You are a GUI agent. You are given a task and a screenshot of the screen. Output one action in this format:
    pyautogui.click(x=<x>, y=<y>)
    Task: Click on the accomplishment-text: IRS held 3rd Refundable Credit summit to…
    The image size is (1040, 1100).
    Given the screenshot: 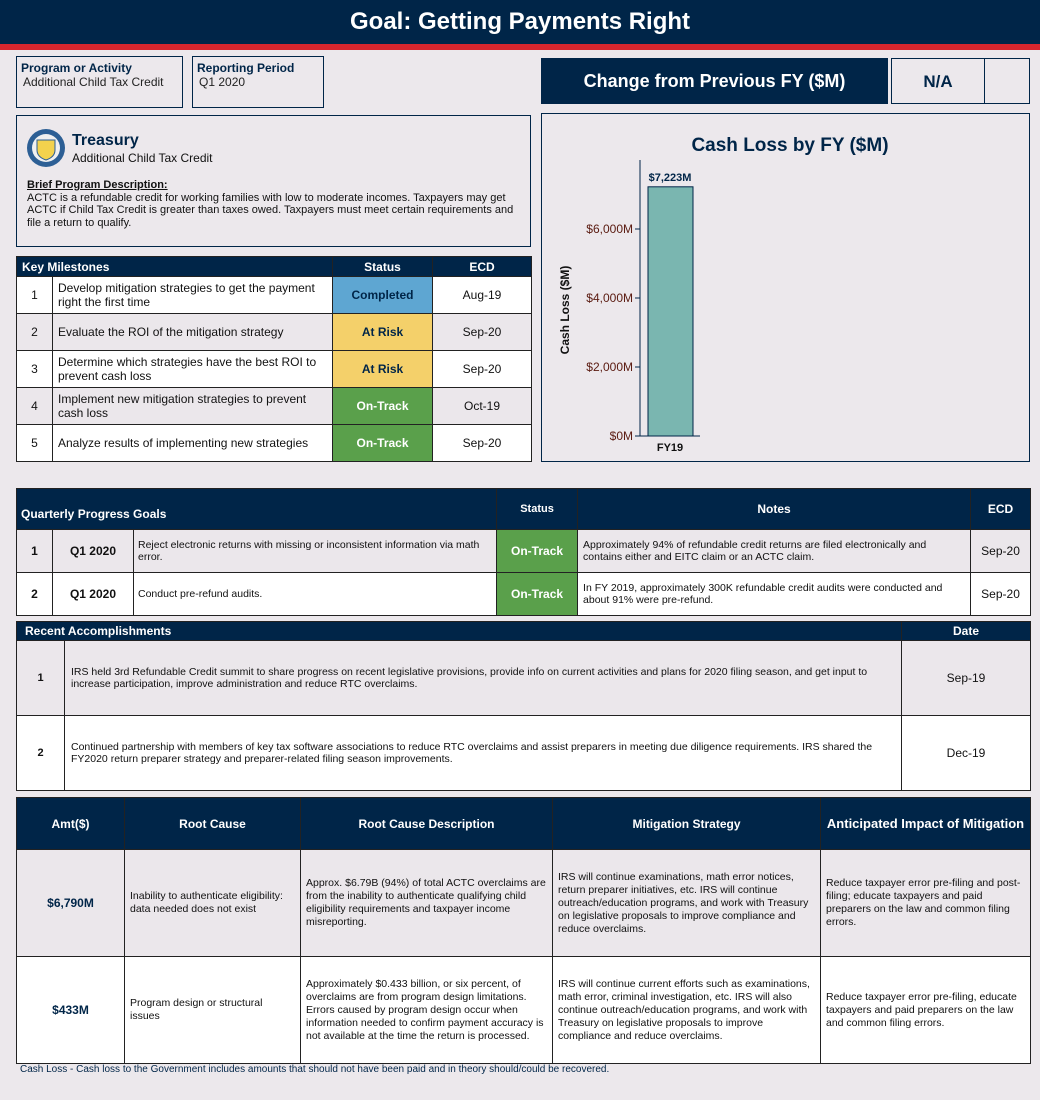 What is the action you would take?
    pyautogui.click(x=483, y=678)
    